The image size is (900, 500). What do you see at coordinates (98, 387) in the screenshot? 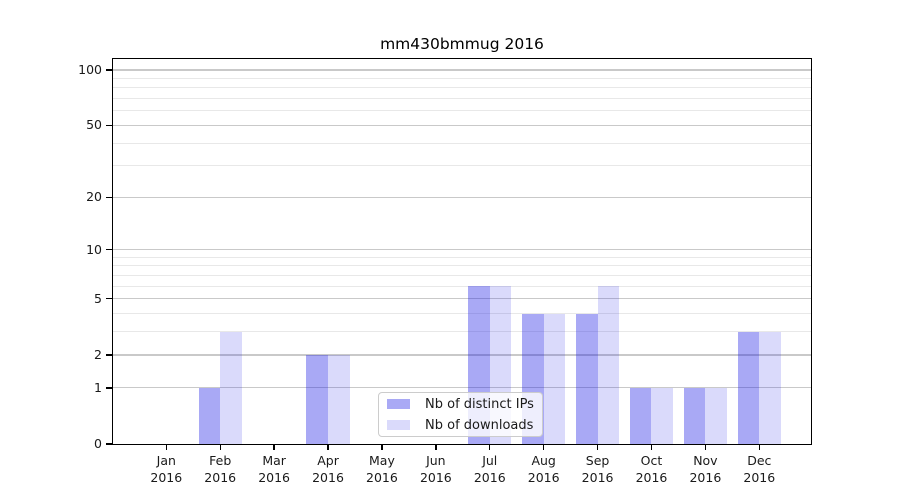
I see `y-tick-label: 1` at bounding box center [98, 387].